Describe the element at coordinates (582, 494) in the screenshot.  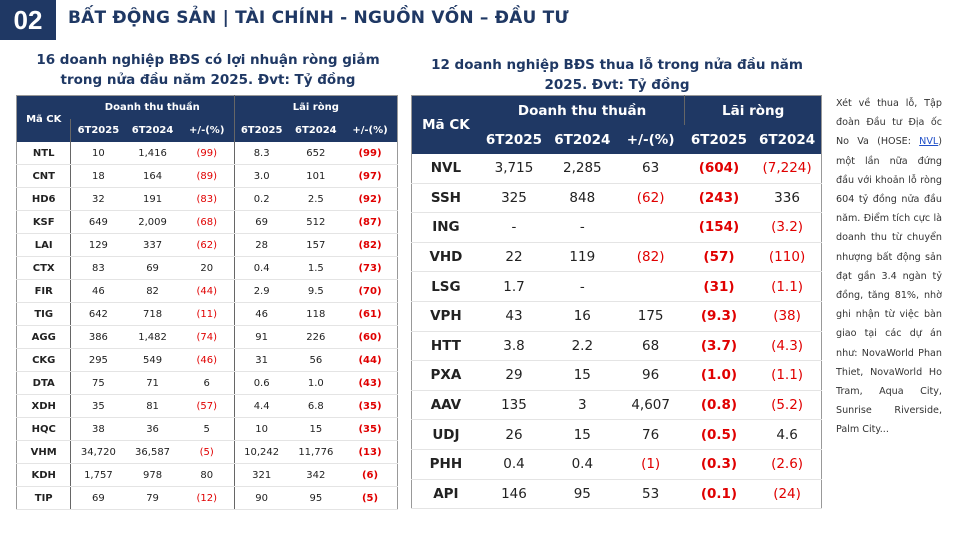
I see `cell: 95` at that location.